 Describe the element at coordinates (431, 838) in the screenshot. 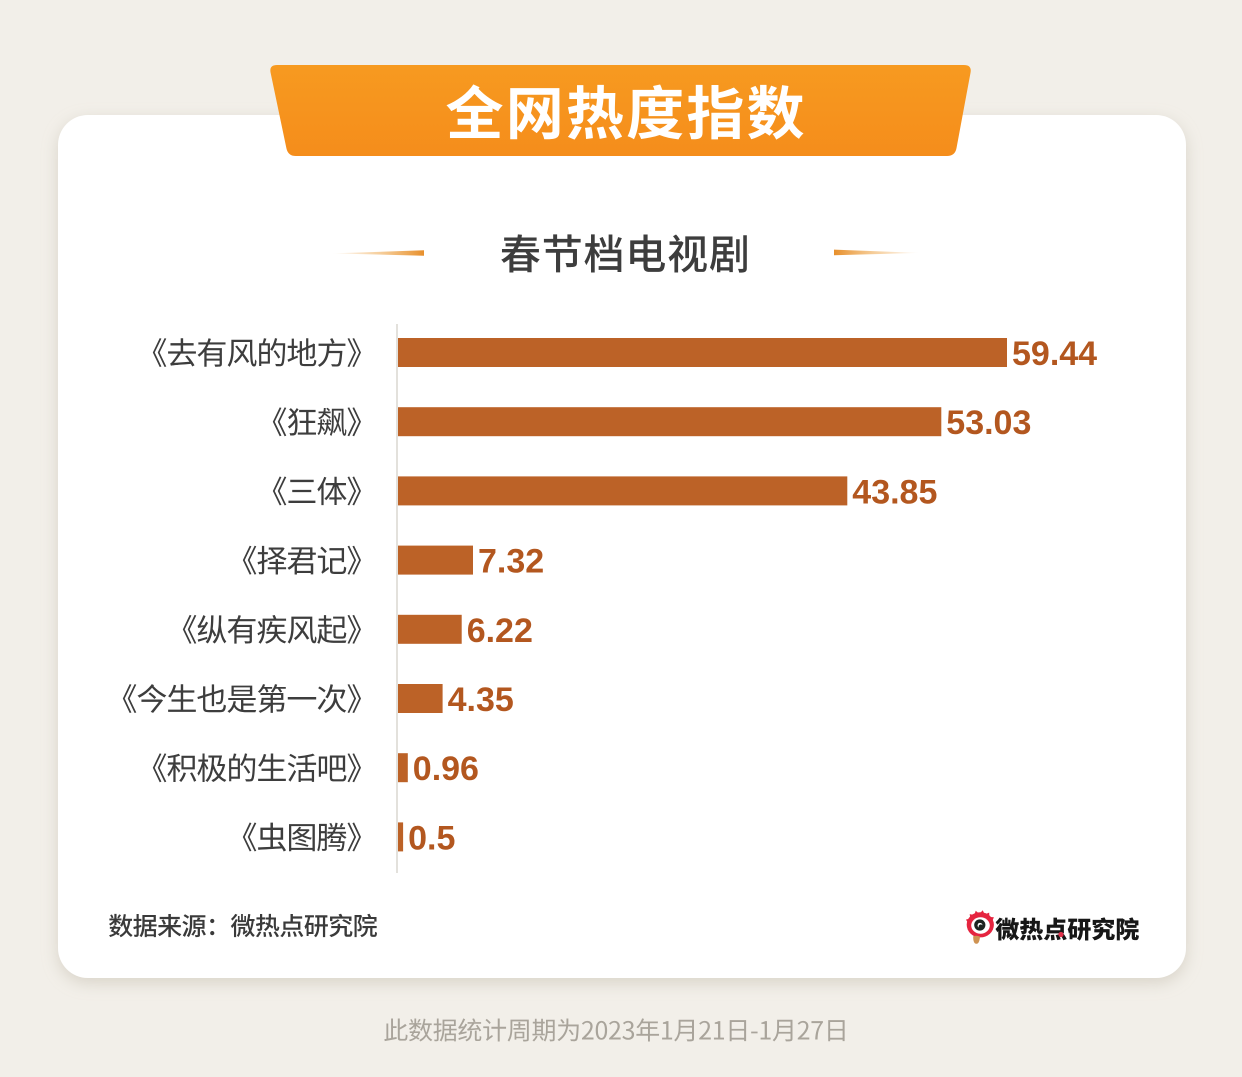

I see `svg-text: 0.5` at that location.